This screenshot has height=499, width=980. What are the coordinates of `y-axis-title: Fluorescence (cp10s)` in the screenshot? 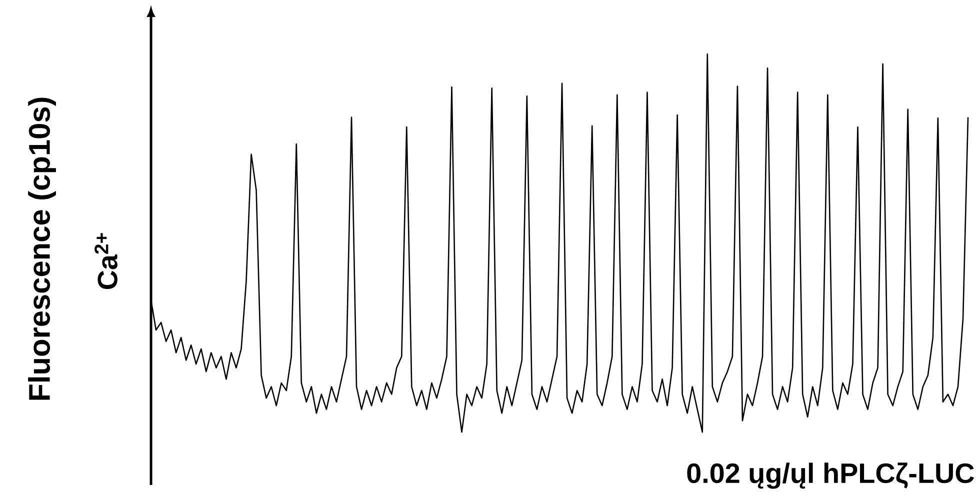 It's located at (42, 249).